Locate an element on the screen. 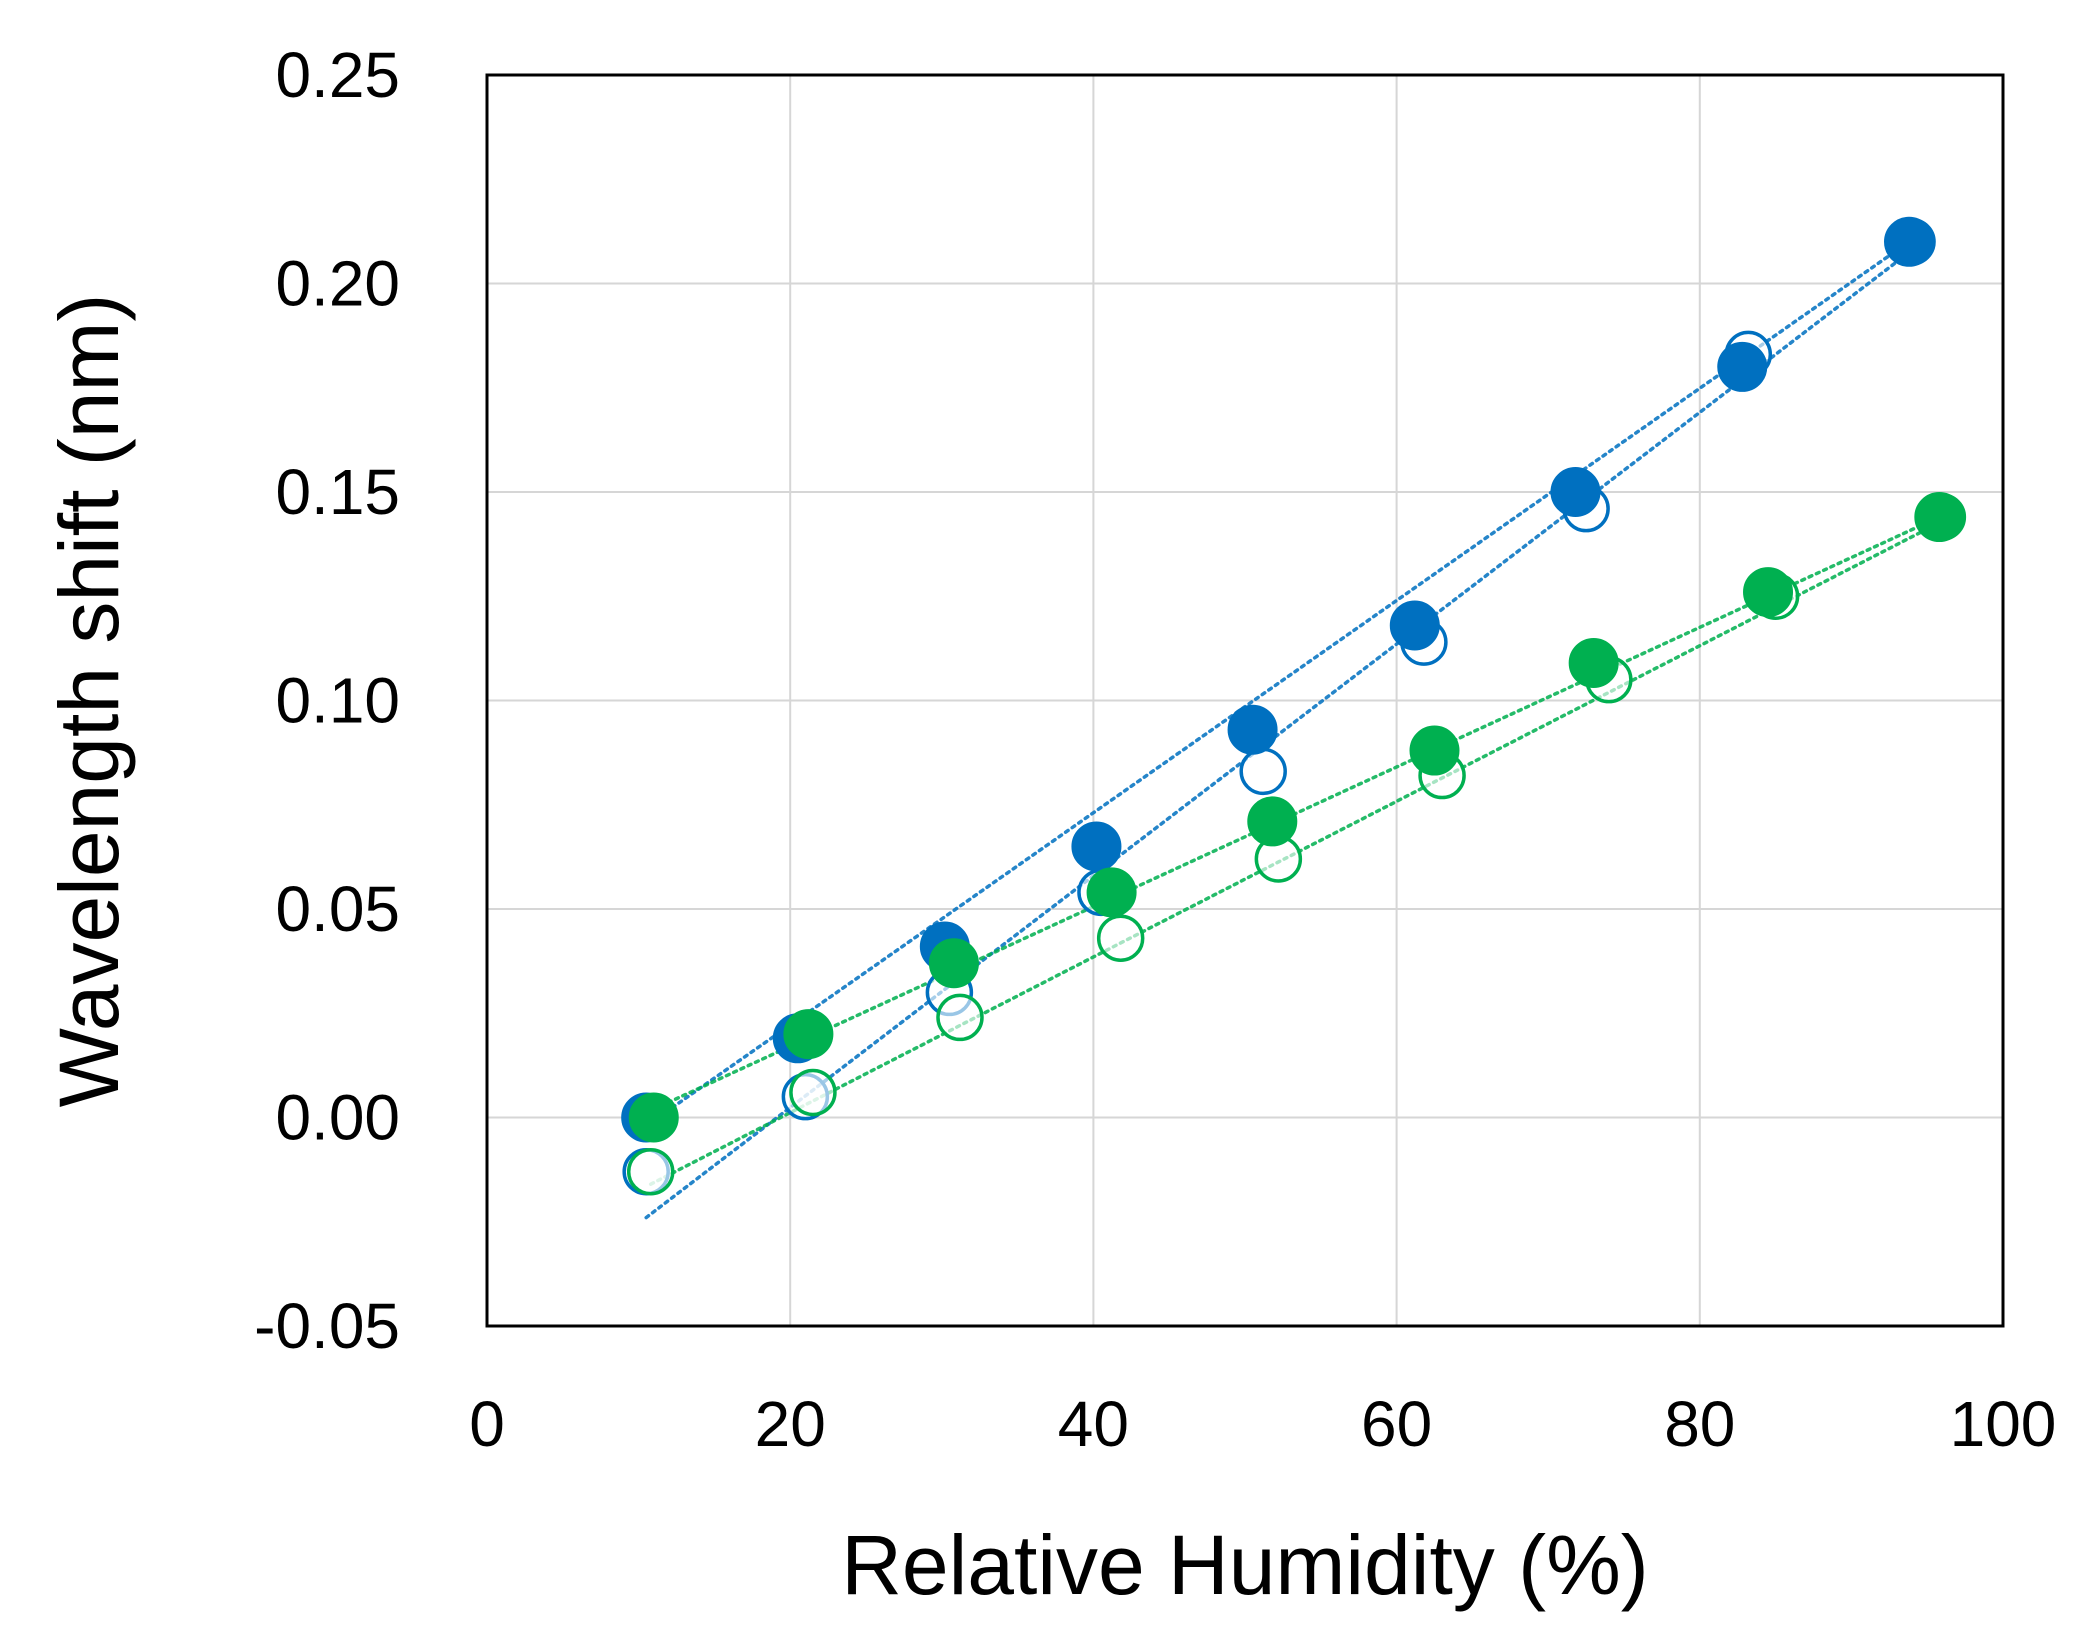 This screenshot has height=1644, width=2092. y-tick-label: 0.10 is located at coordinates (337, 701).